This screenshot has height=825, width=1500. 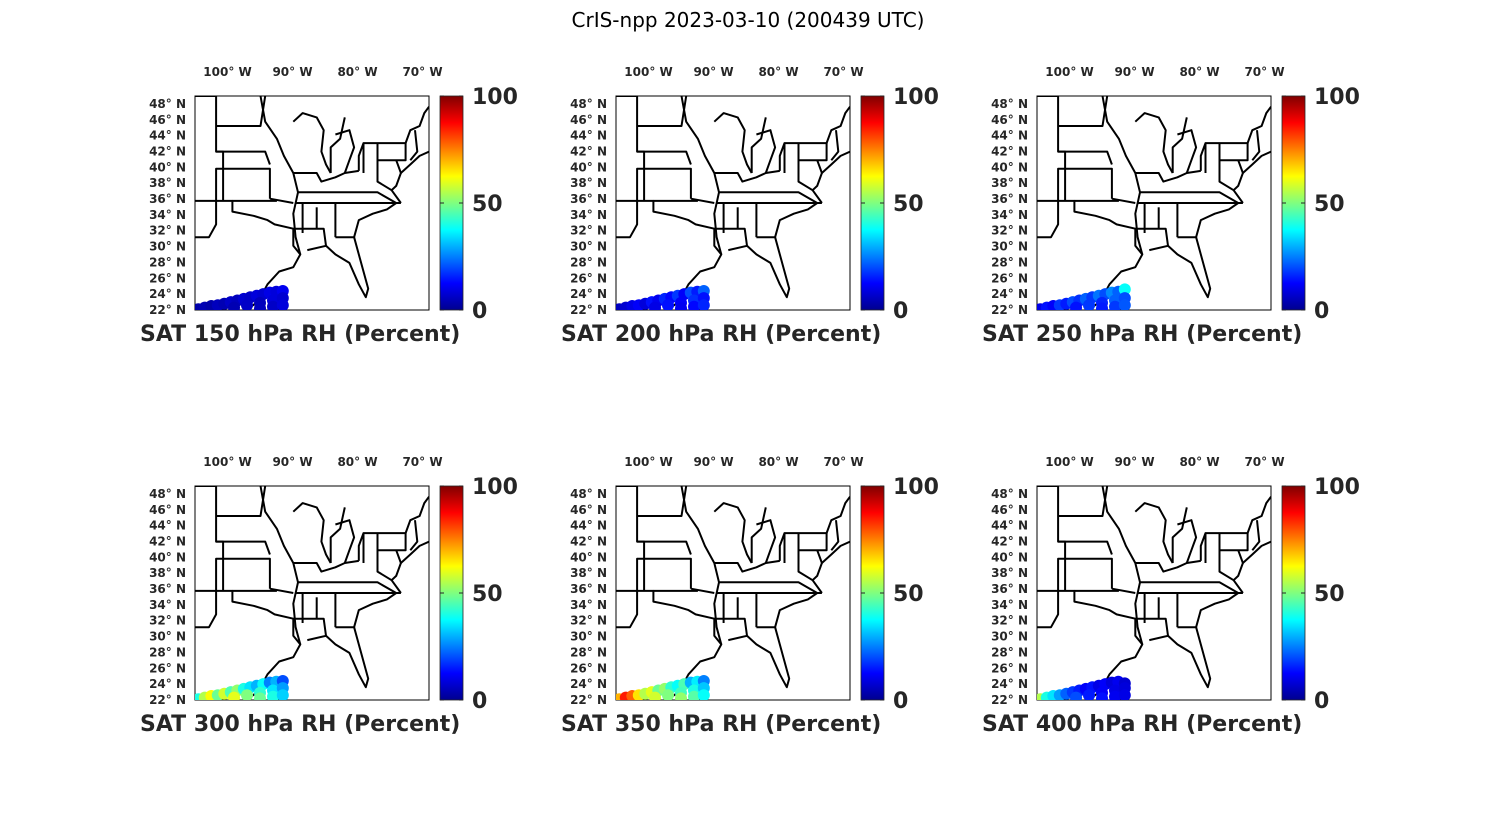 I want to click on rh-observations, so click(x=242, y=297).